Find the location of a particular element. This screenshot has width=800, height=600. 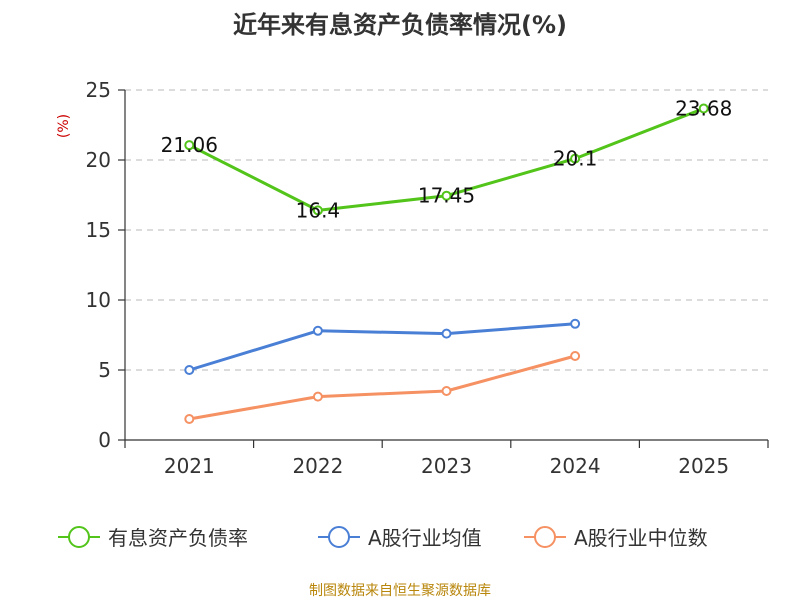

y-axis-label: (%) is located at coordinates (64, 126).